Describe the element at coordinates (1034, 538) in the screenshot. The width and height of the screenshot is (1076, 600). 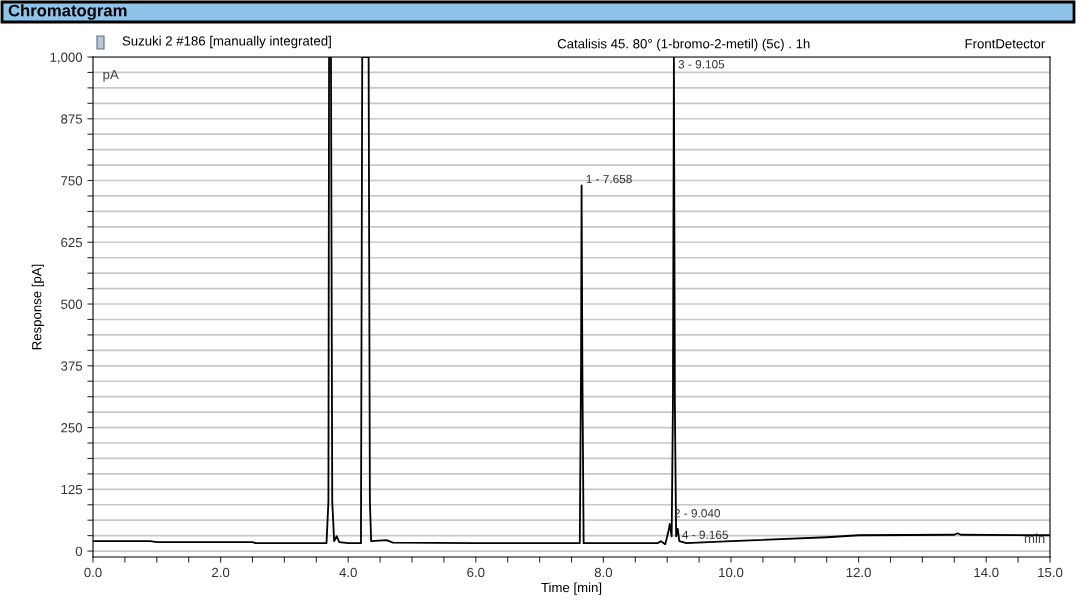
I see `annotation: min` at that location.